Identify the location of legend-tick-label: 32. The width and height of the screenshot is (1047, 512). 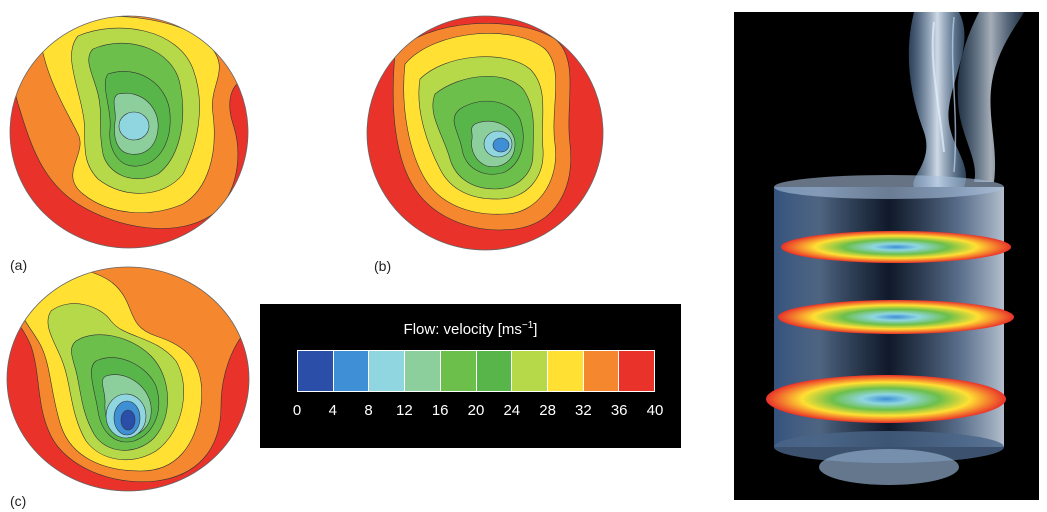
(583, 410).